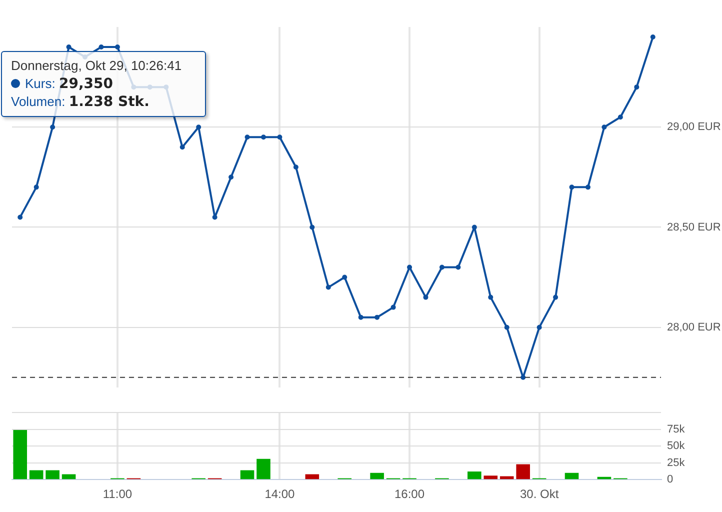  I want to click on tooltip-panel: Donnerstag, Okt 29, 10:26:41 Kurs: 29,350 Volumen: 1.238 Stk., so click(103, 84).